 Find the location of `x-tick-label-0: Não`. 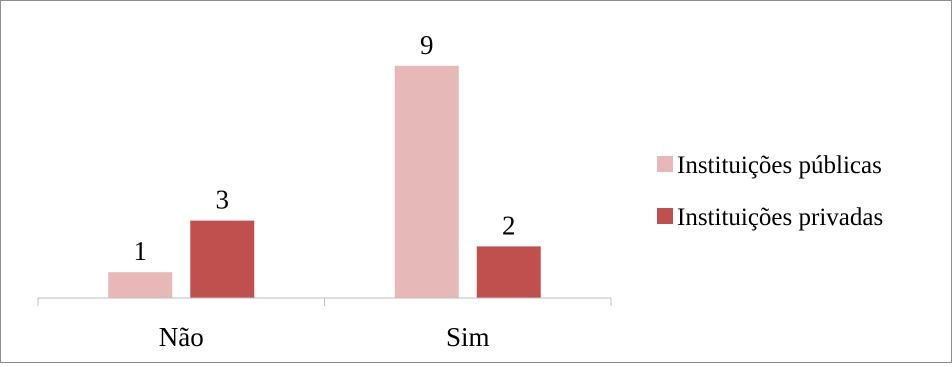

x-tick-label-0: Não is located at coordinates (181, 337).